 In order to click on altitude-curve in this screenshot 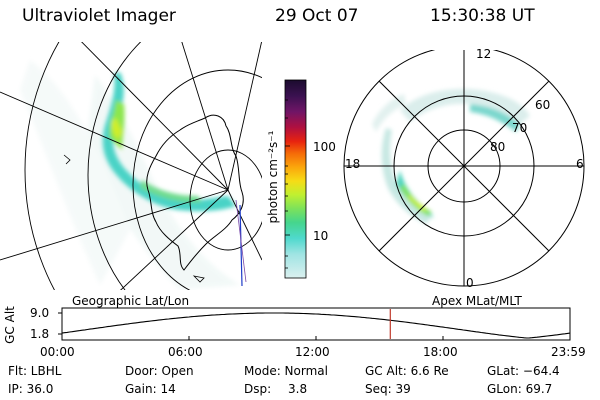, I will do `click(316, 325)`.